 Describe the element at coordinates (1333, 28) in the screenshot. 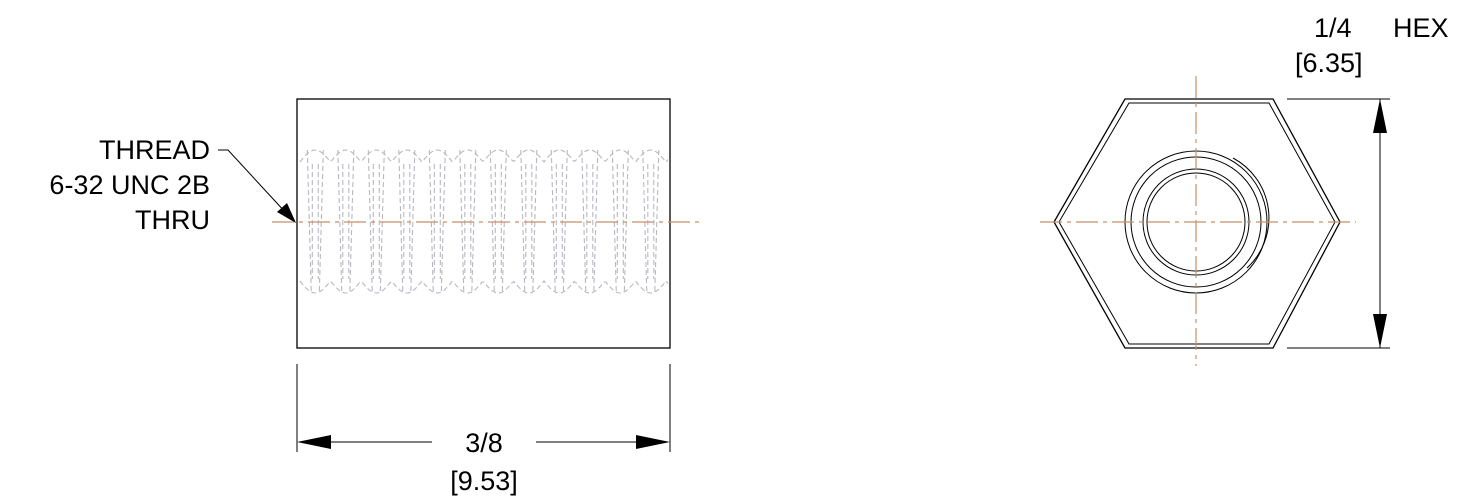

I see `hex-dimension-fraction: 1/4` at that location.